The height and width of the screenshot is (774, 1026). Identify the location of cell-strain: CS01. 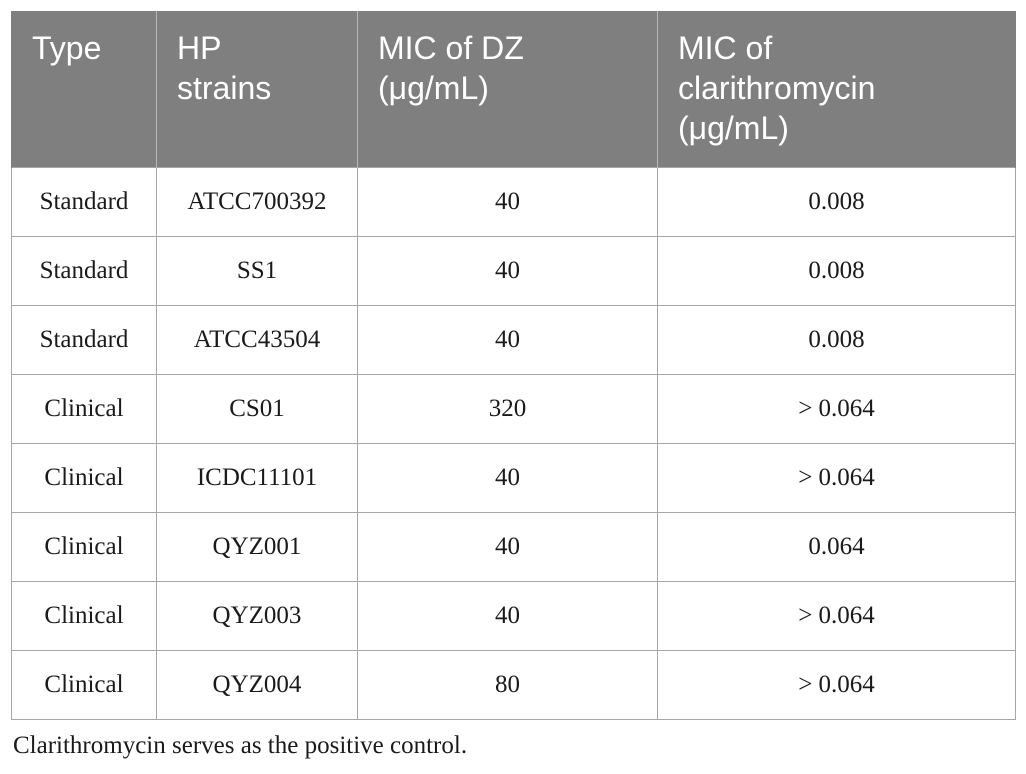
(257, 409).